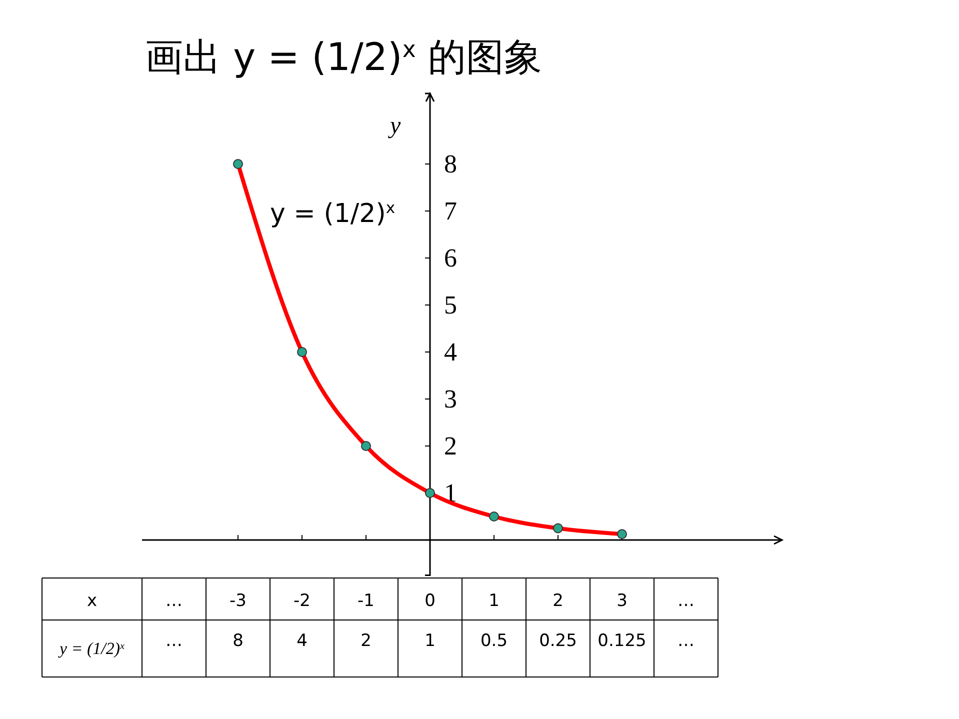  Describe the element at coordinates (558, 641) in the screenshot. I see `data-label: 0.25` at that location.